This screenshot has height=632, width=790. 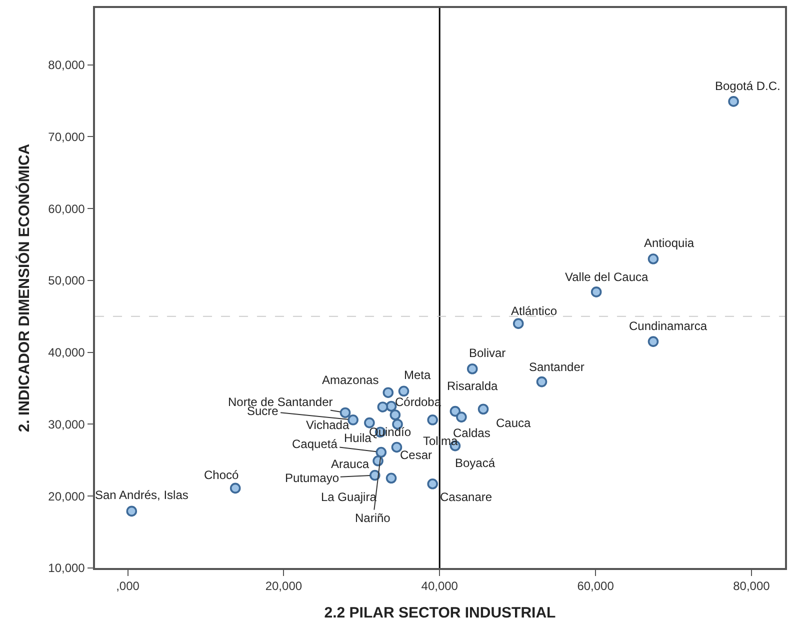 I want to click on annotation: Risaralda, so click(x=472, y=386).